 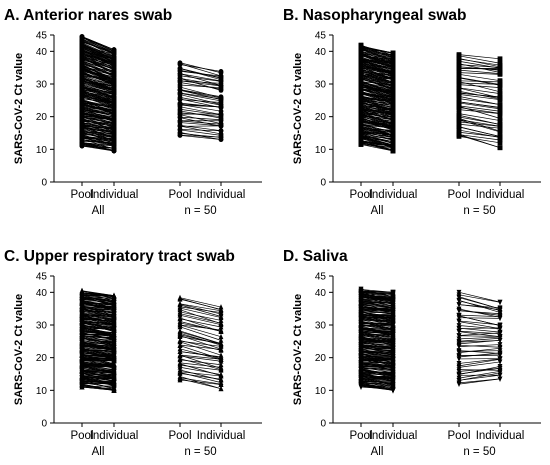 I want to click on y-tick-label: 20, so click(x=42, y=358).